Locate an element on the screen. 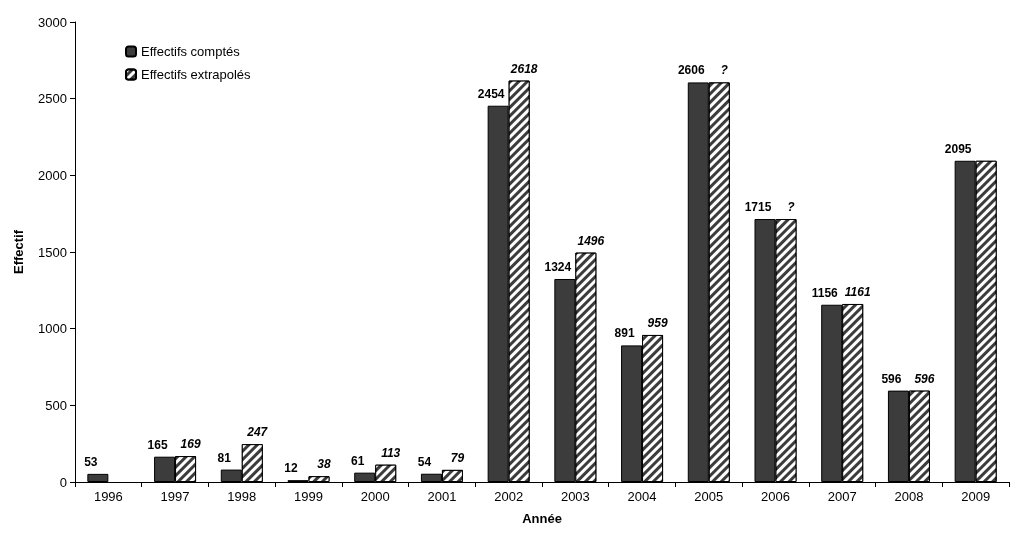 The image size is (1029, 537). y-tick-label: 2500 is located at coordinates (52, 99).